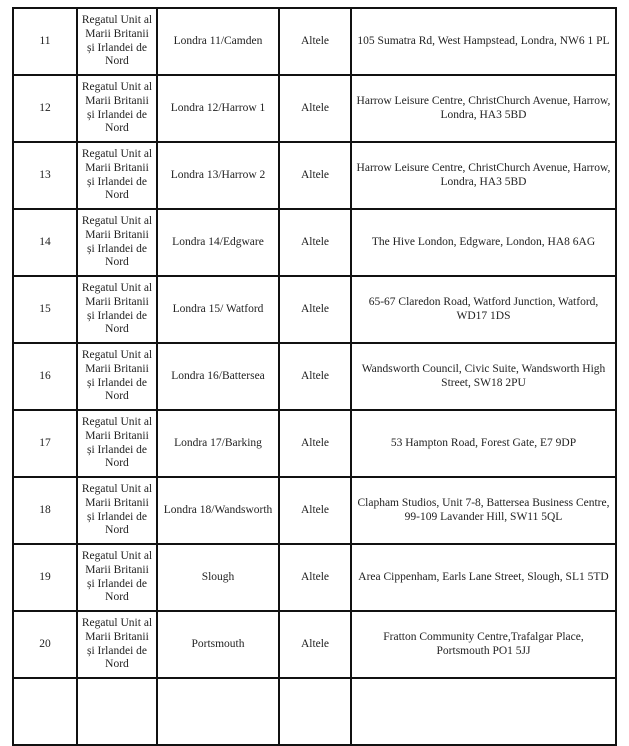  What do you see at coordinates (45, 376) in the screenshot?
I see `row-number: 16` at bounding box center [45, 376].